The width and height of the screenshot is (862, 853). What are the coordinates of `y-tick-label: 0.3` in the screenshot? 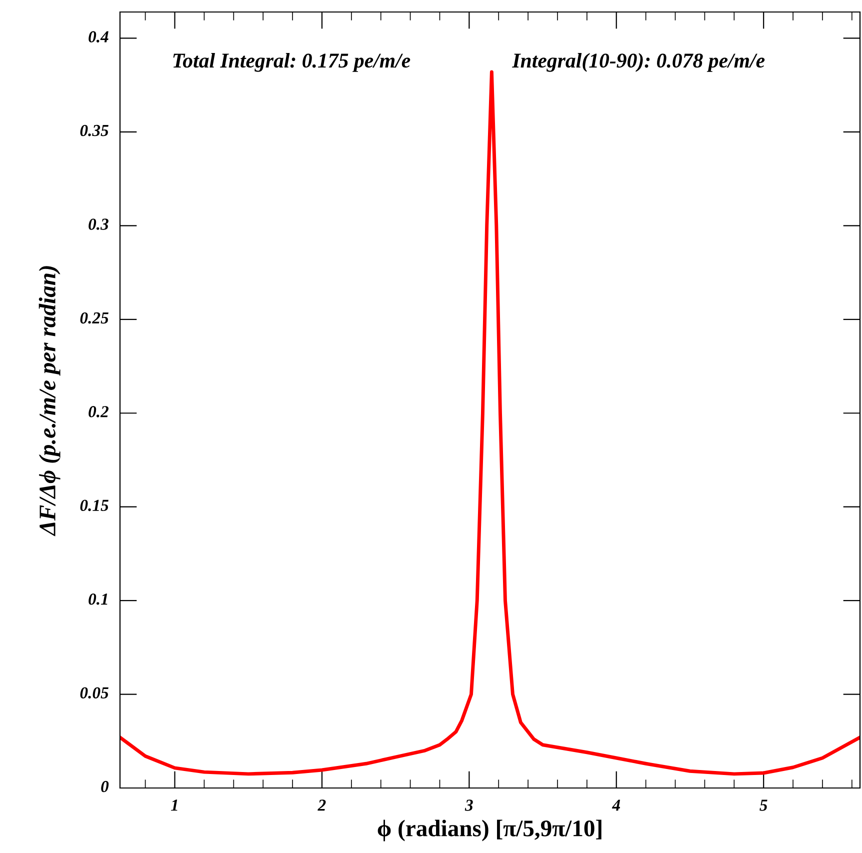 It's located at (98, 224).